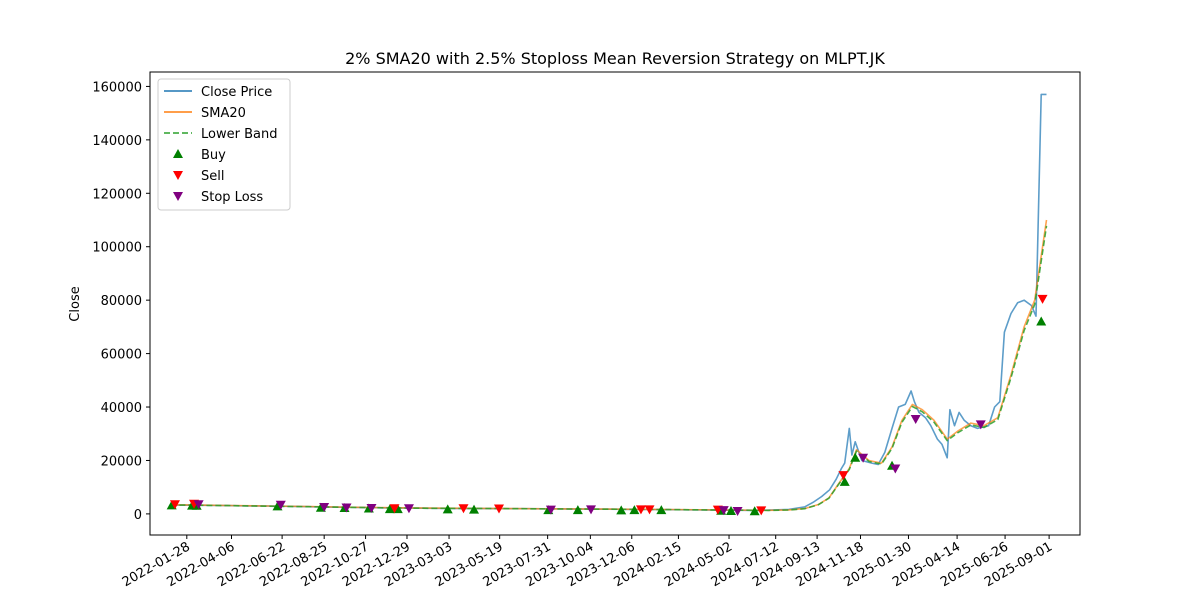 This screenshot has height=604, width=1200. I want to click on y-tick-label: 60000, so click(121, 355).